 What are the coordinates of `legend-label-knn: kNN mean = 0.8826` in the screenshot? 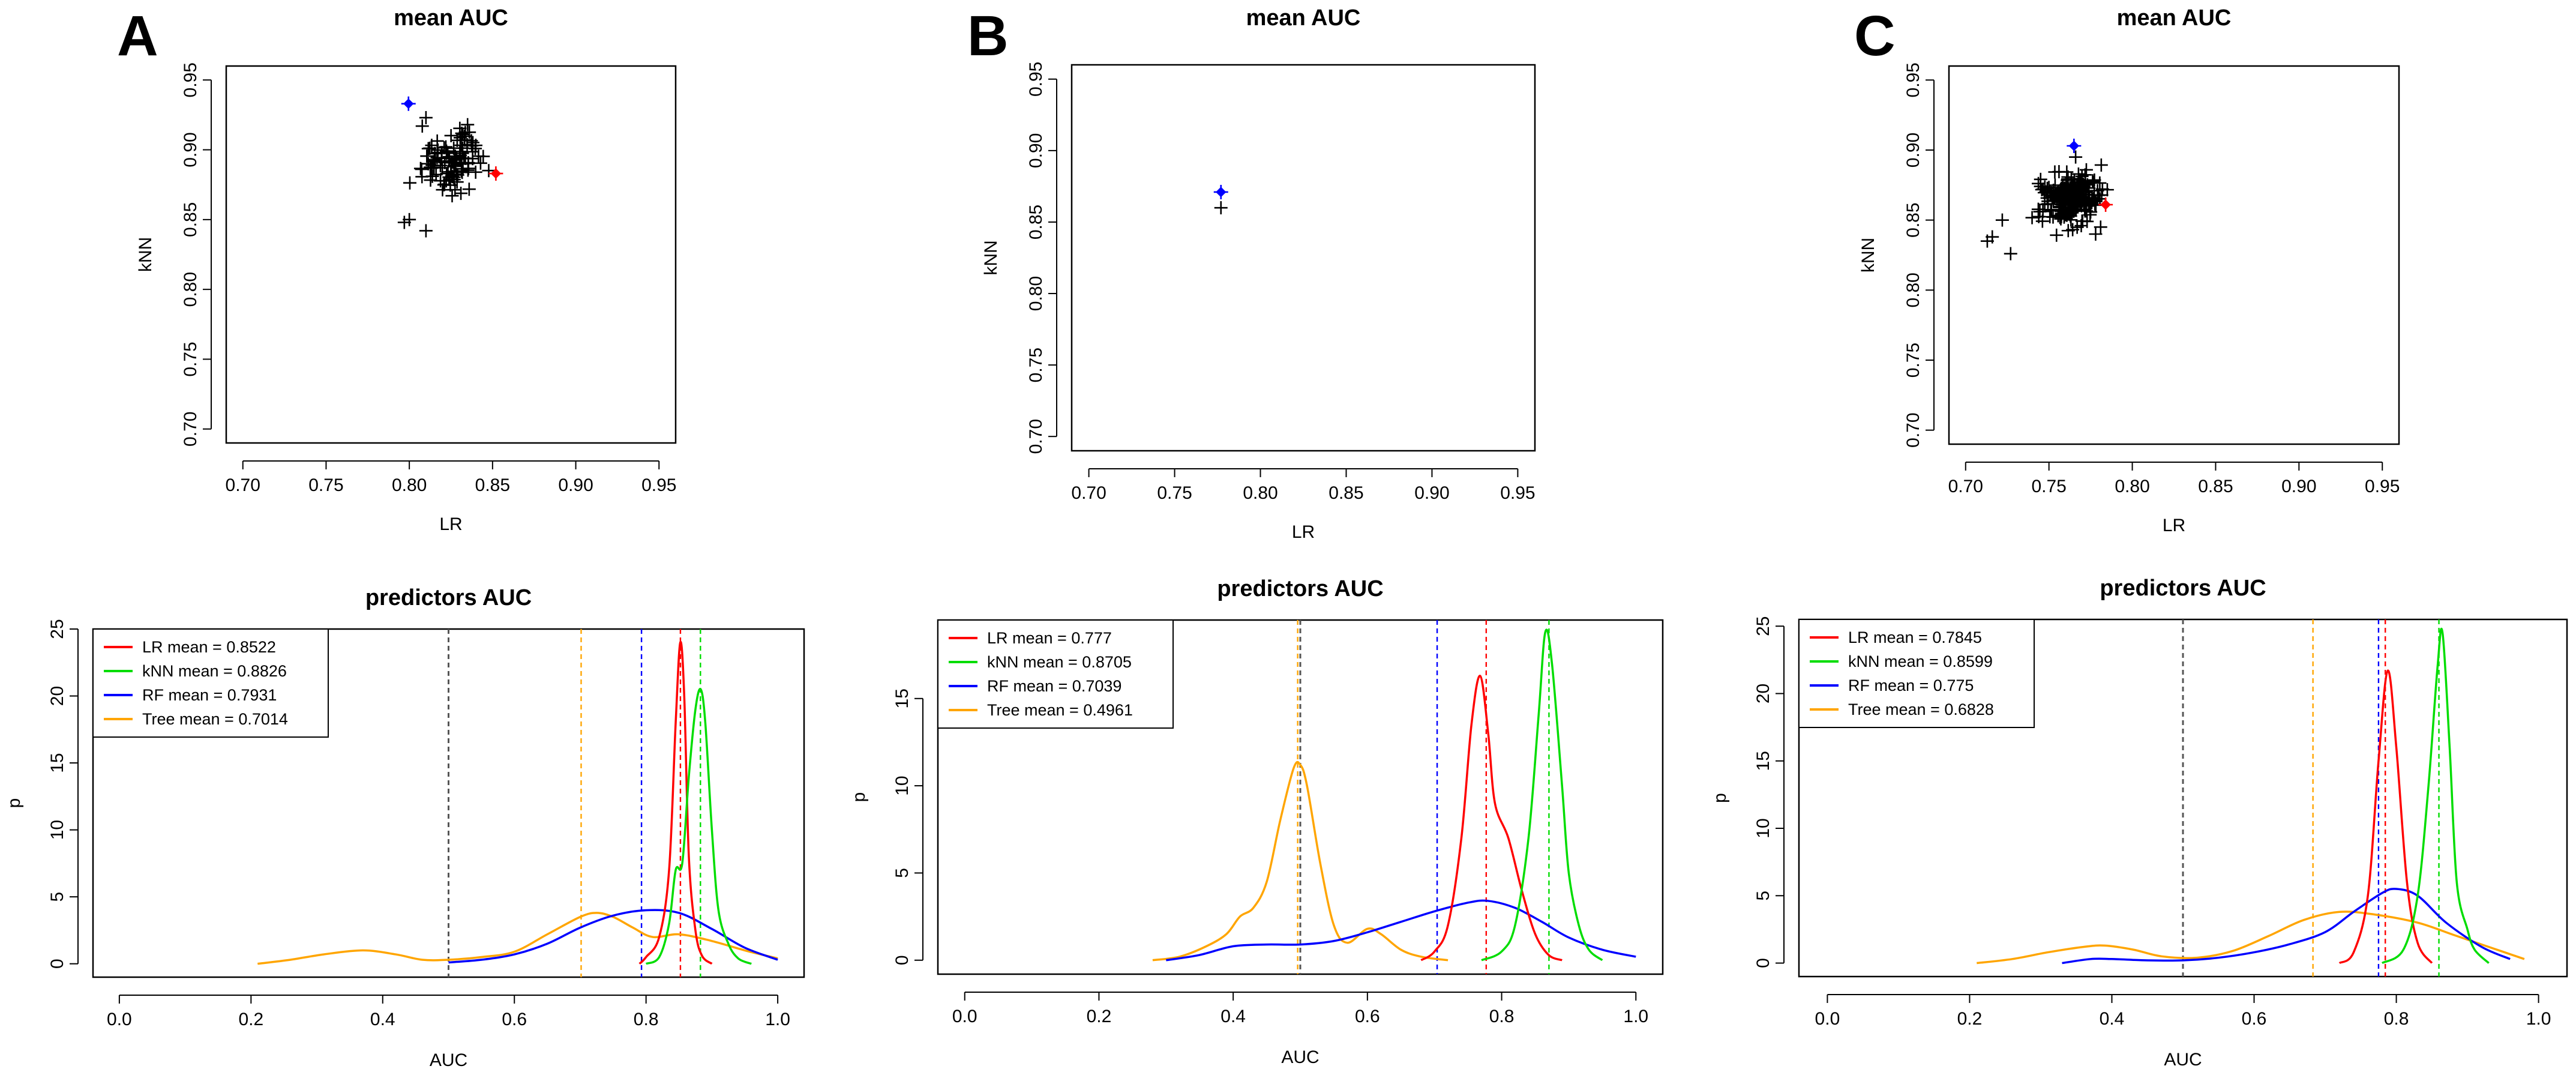 It's located at (214, 671).